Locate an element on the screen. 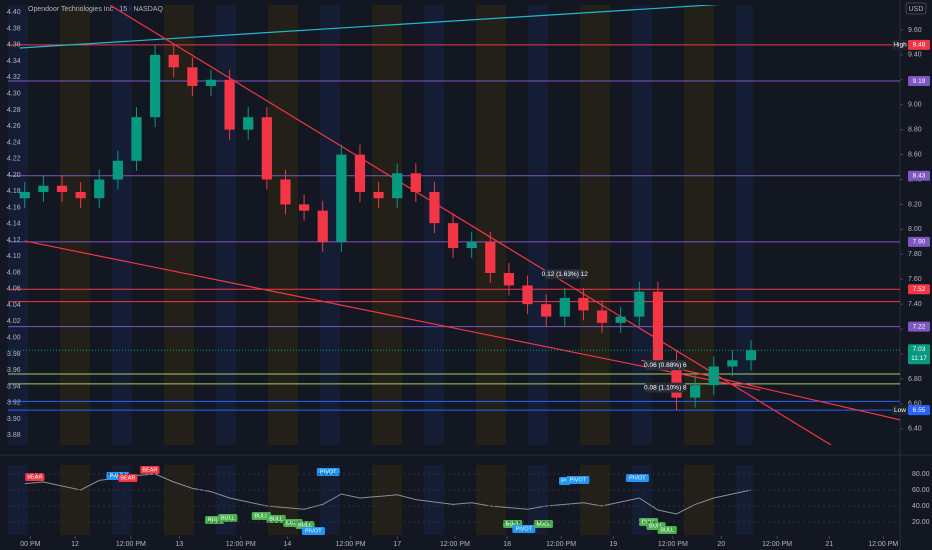 This screenshot has height=550, width=932. x-tick-label: 20 is located at coordinates (721, 544).